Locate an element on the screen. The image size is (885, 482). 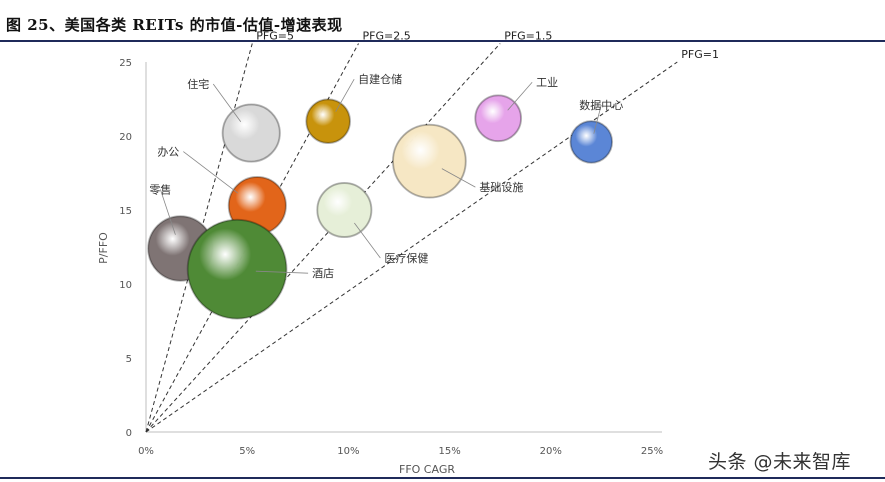
x-tick-label: 0% is located at coordinates (146, 451).